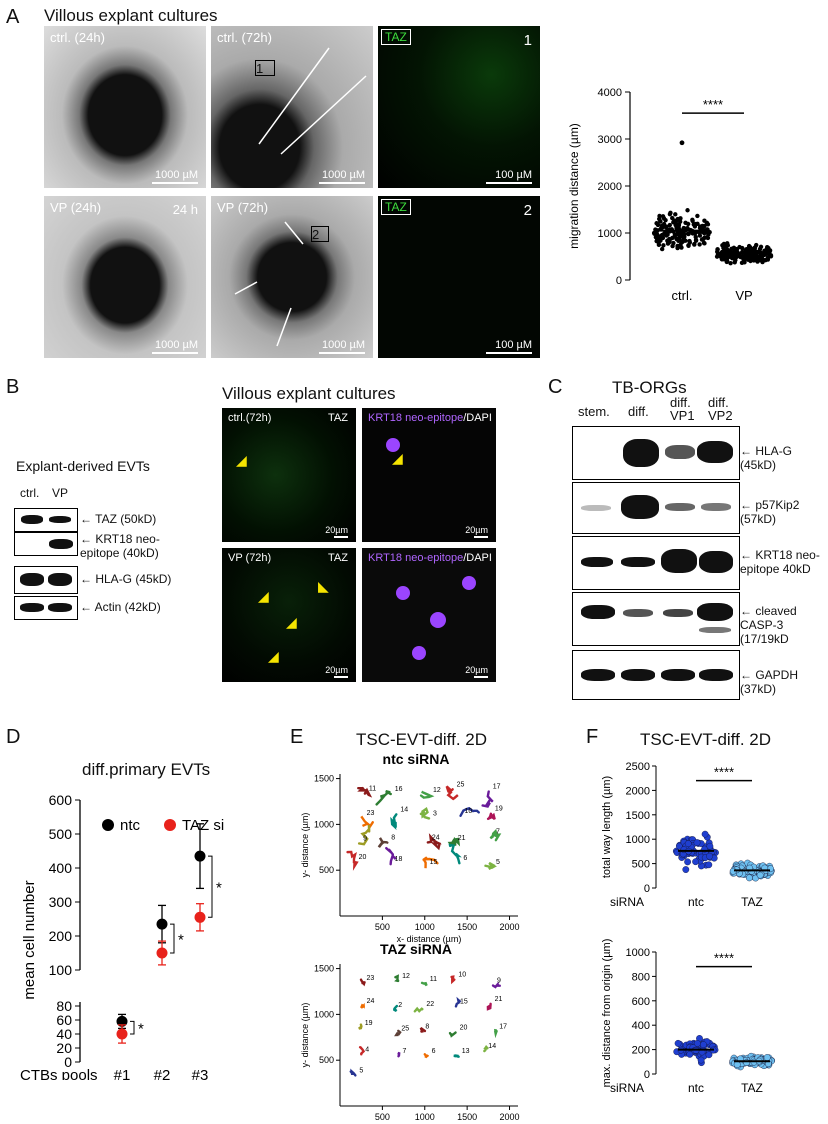  What do you see at coordinates (649, 387) in the screenshot?
I see `panel-c-title: TB-ORGs` at bounding box center [649, 387].